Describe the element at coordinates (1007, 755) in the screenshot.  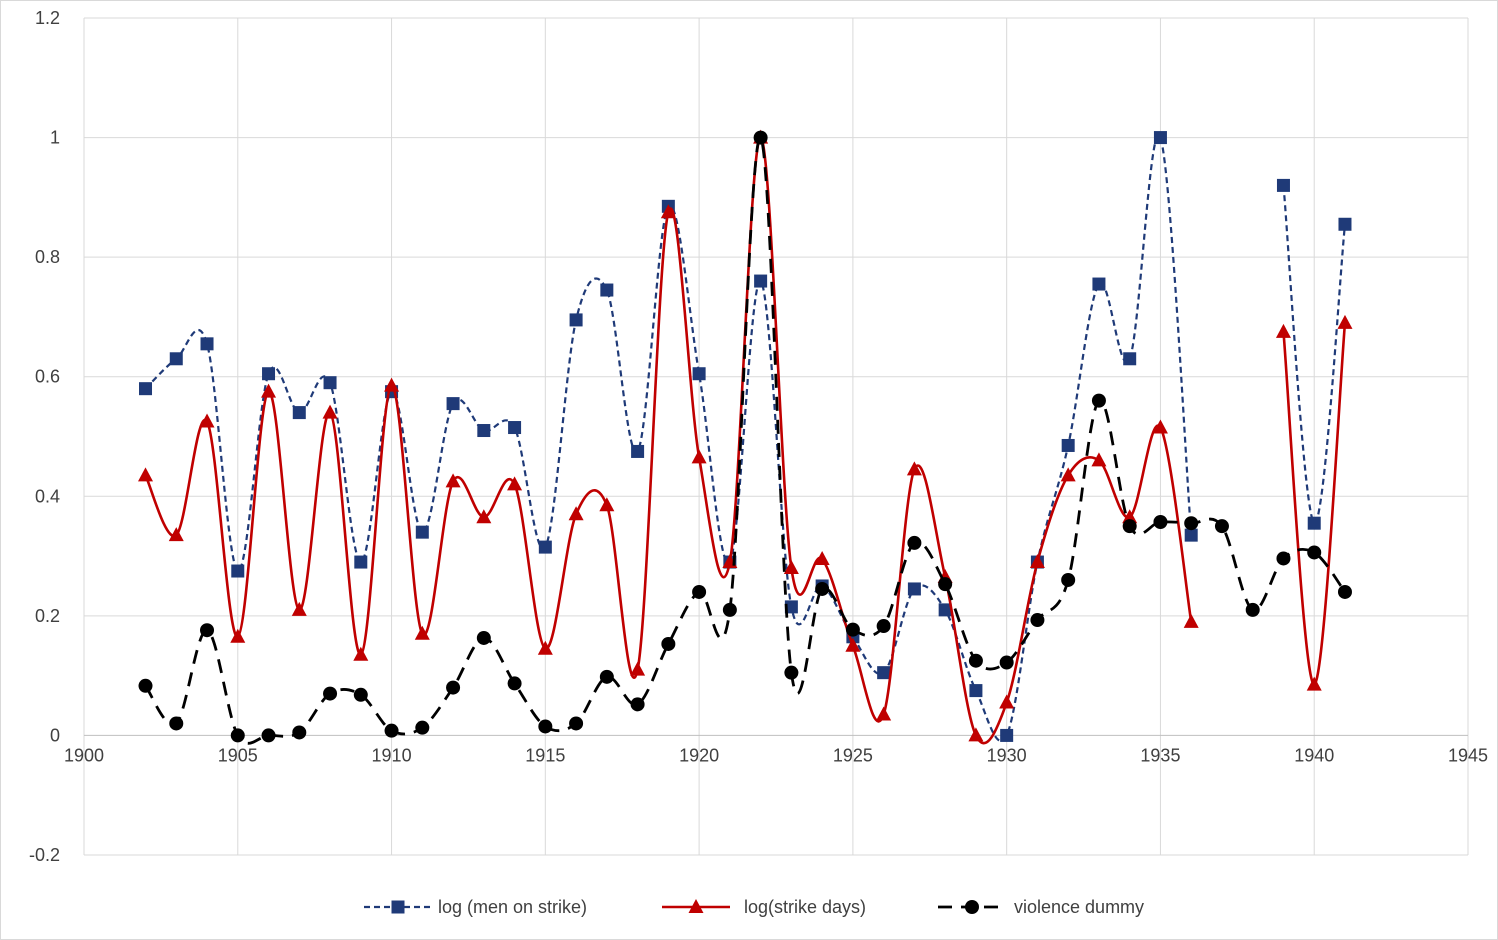
I see `x-tick-label: 1930` at that location.